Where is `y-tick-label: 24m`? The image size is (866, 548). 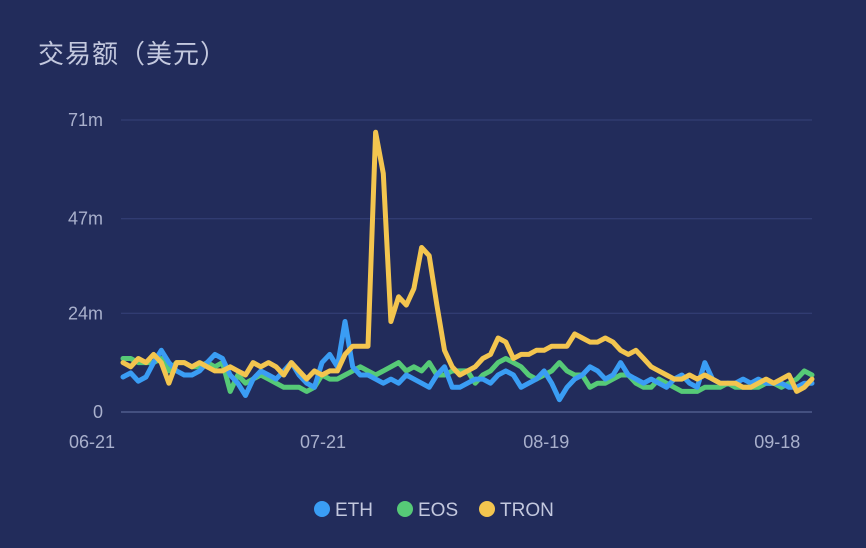
y-tick-label: 24m is located at coordinates (85, 313).